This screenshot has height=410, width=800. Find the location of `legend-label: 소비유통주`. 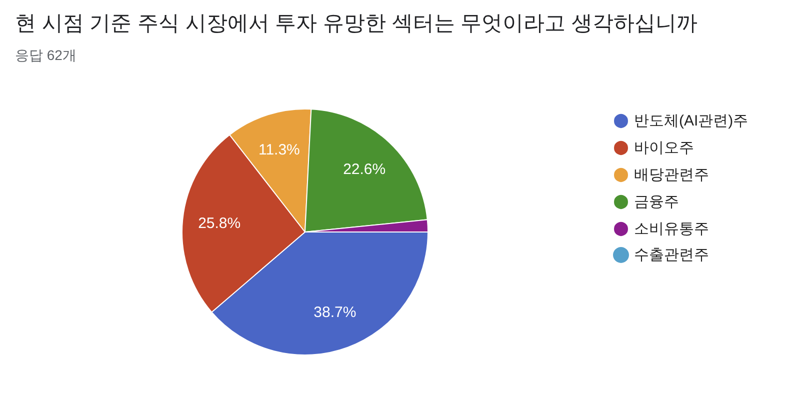

legend-label: 소비유통주 is located at coordinates (671, 229).